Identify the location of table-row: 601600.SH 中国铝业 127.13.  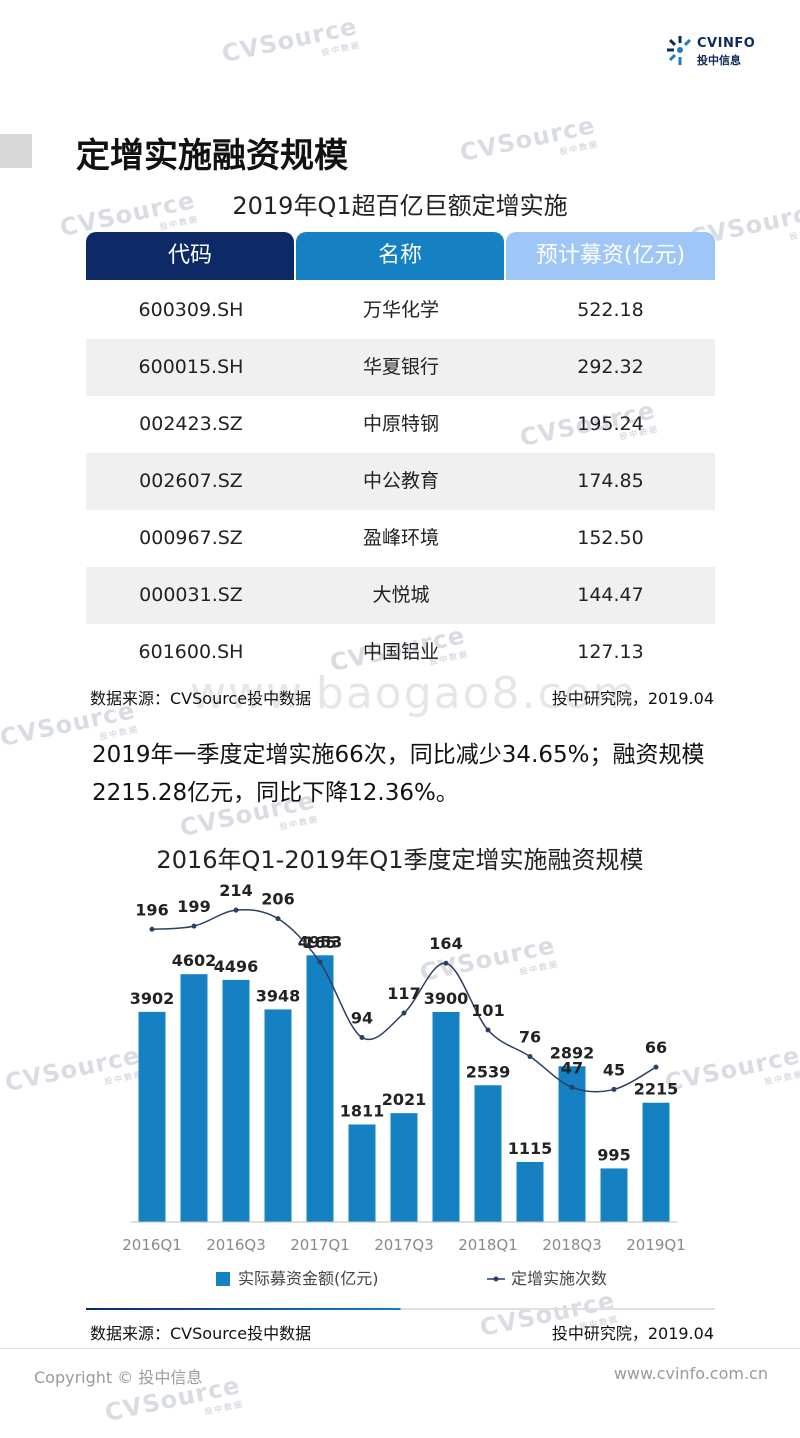
(400, 652).